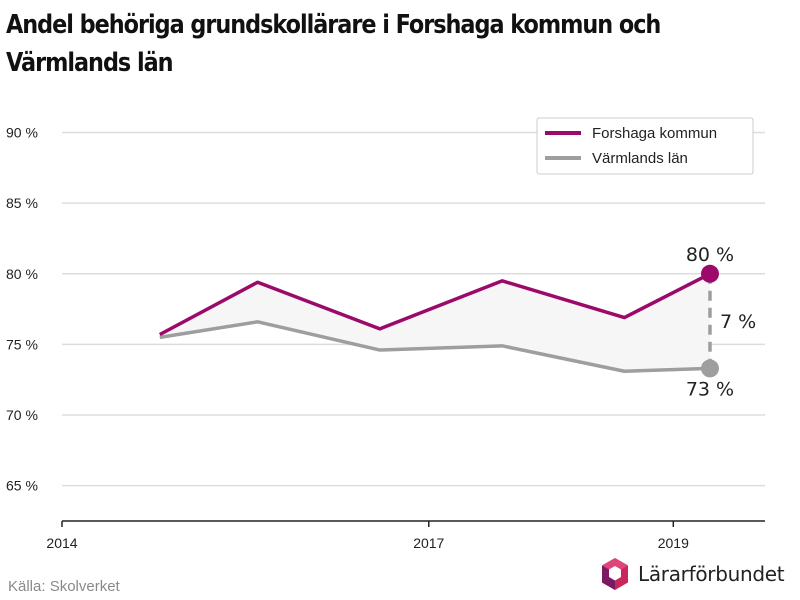 This screenshot has width=800, height=600. Describe the element at coordinates (22, 486) in the screenshot. I see `y-tick-label: 65 %` at that location.